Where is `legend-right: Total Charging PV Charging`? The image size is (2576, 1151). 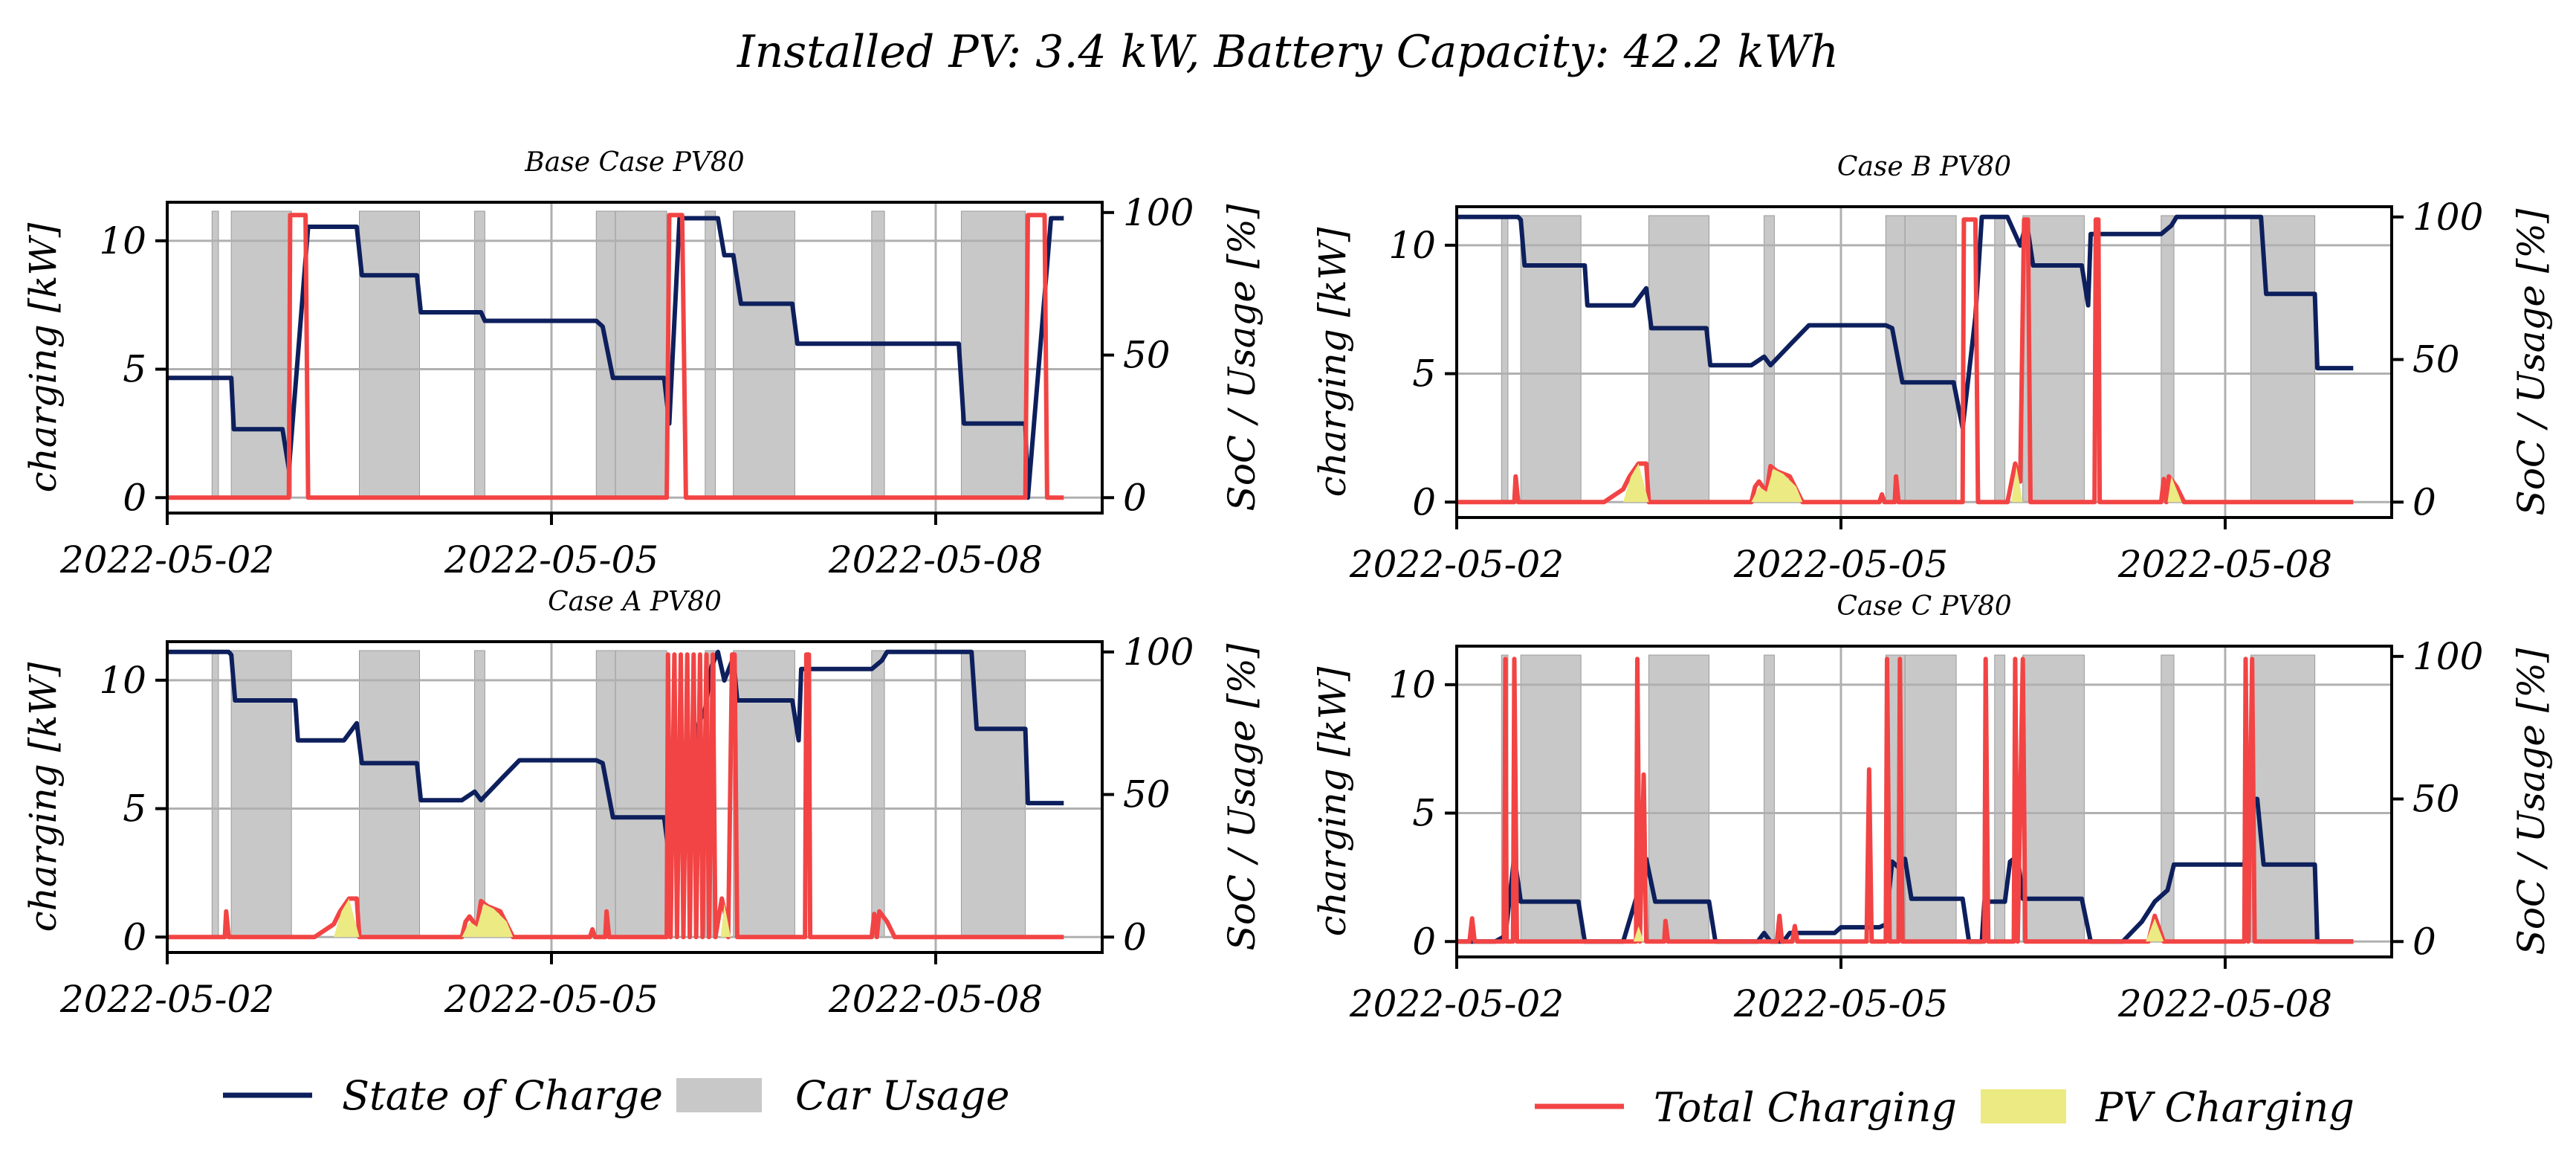 legend-right: Total Charging PV Charging is located at coordinates (1945, 1108).